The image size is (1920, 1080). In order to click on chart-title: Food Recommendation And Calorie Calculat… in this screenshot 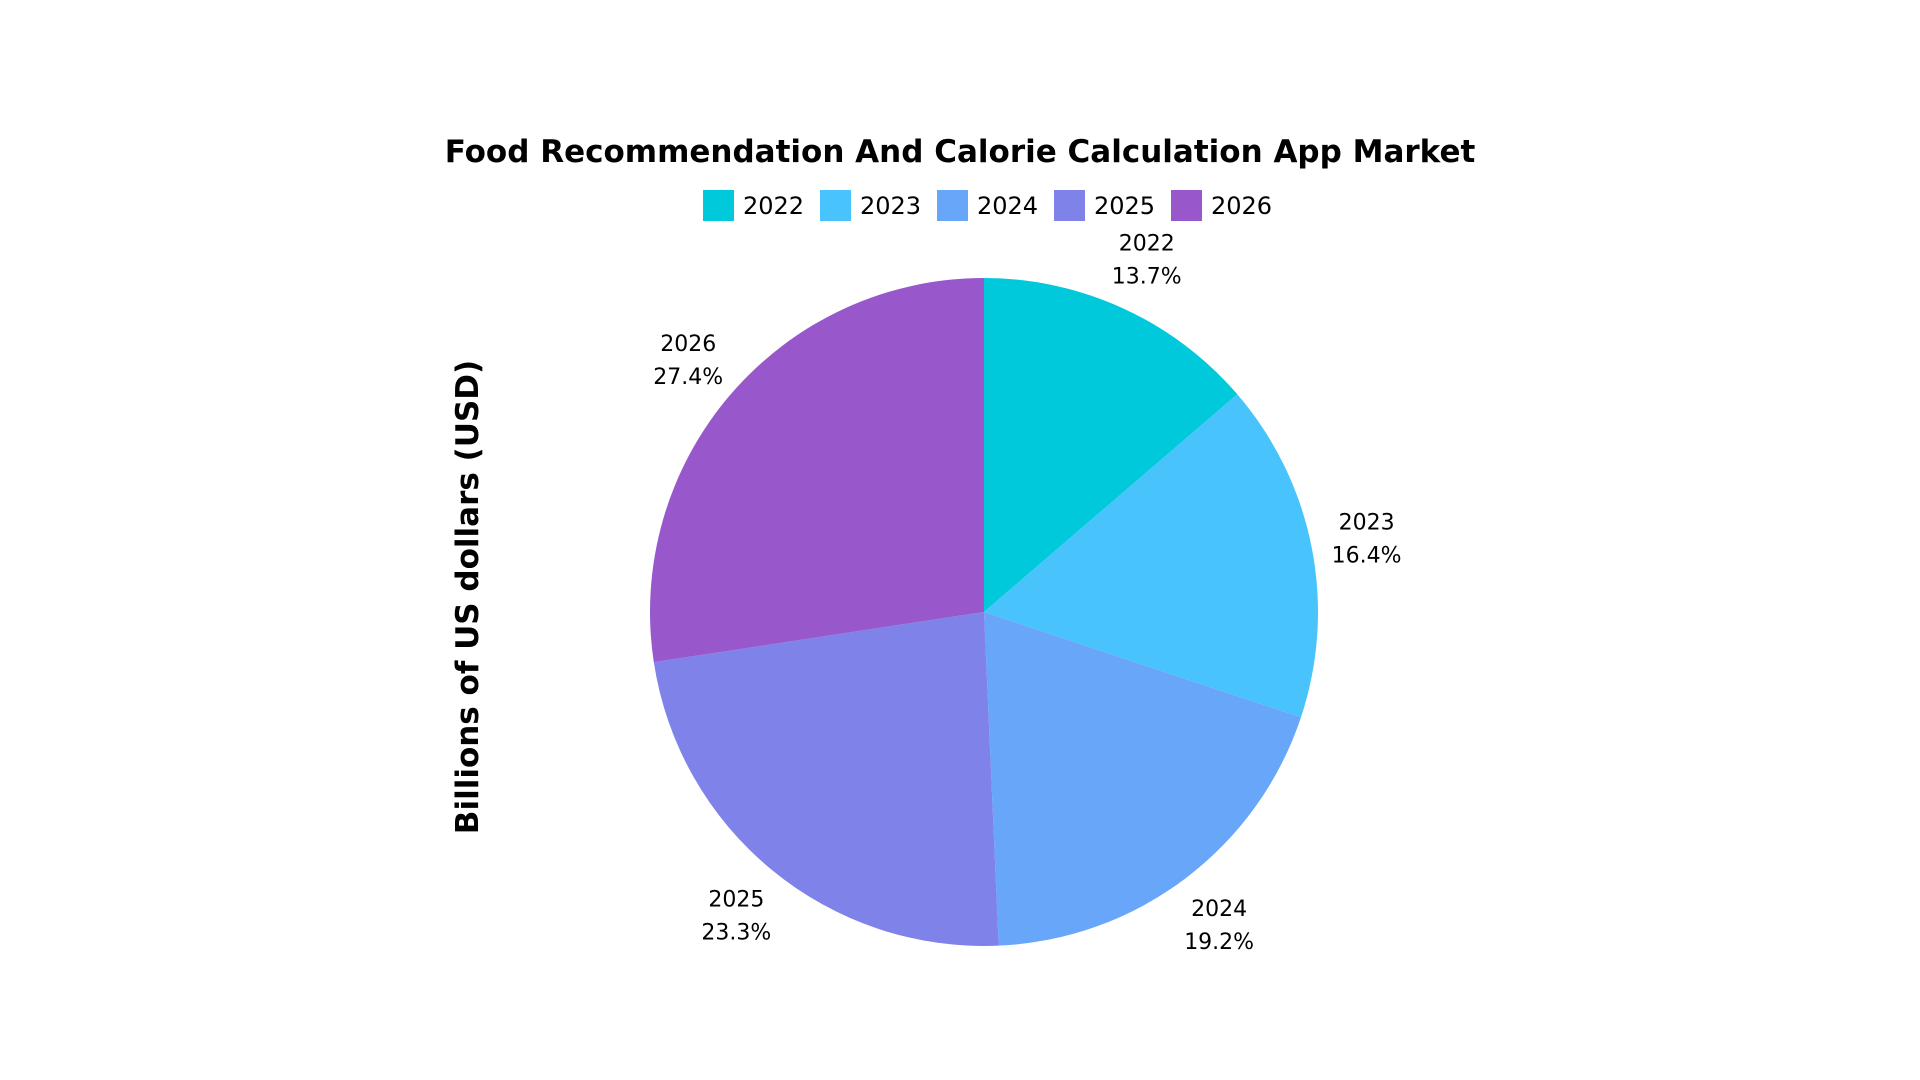, I will do `click(960, 152)`.